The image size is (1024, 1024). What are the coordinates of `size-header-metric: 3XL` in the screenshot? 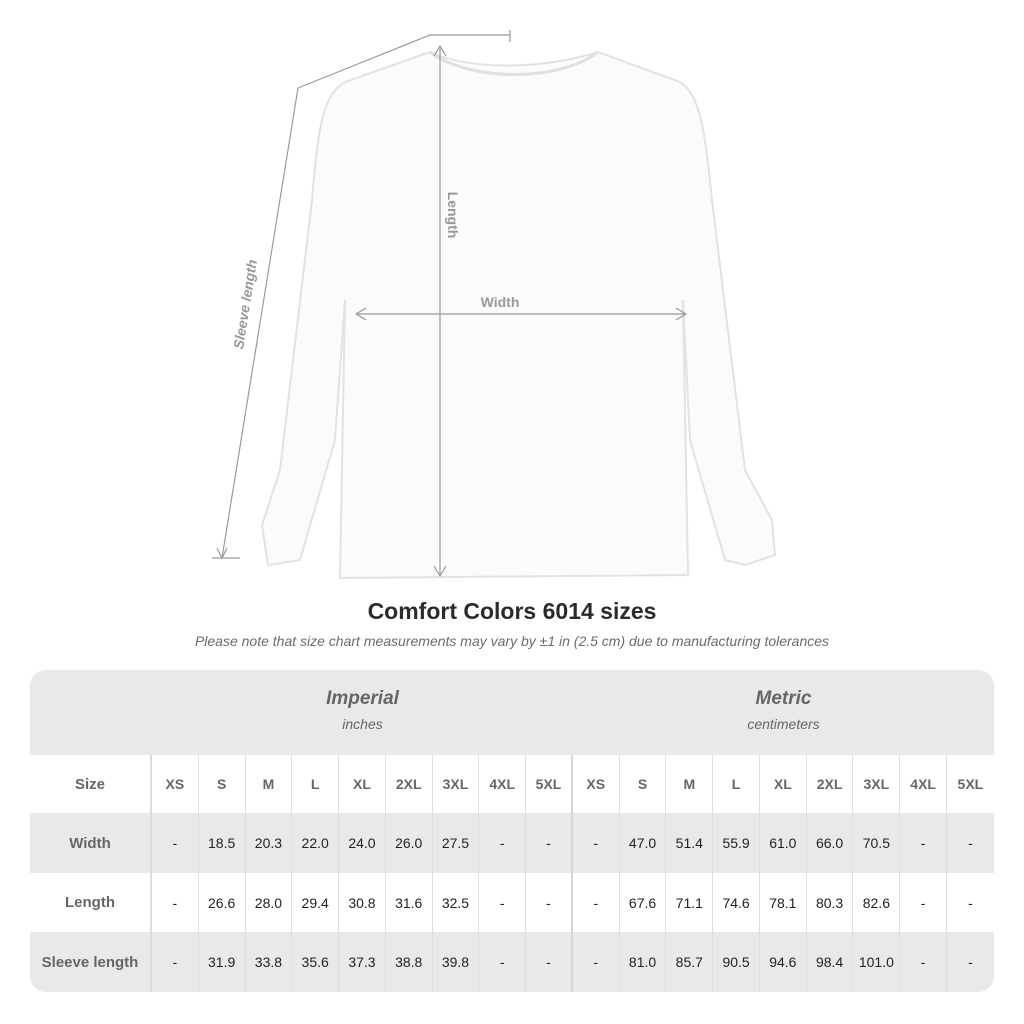 It's located at (877, 784).